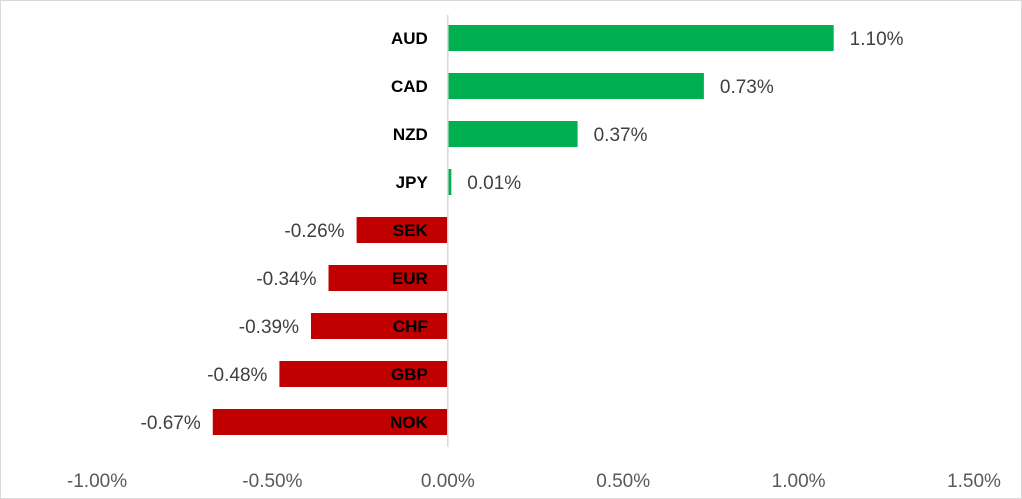 The image size is (1022, 499). I want to click on data-label-eur: -0.34%, so click(286, 279).